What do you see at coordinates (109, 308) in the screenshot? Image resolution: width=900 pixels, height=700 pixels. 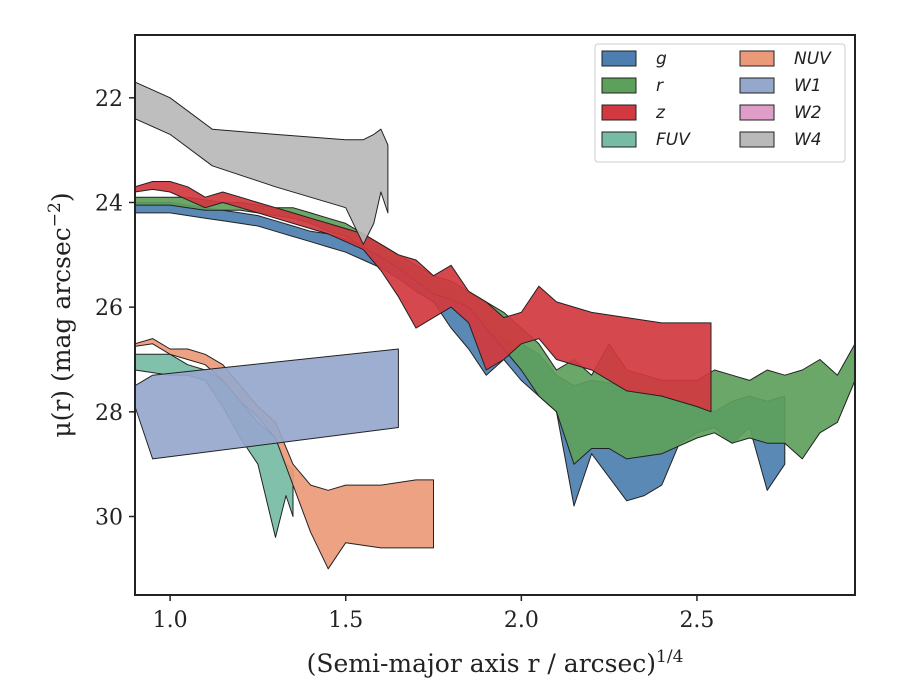 I see `y-tick-label: 26` at bounding box center [109, 308].